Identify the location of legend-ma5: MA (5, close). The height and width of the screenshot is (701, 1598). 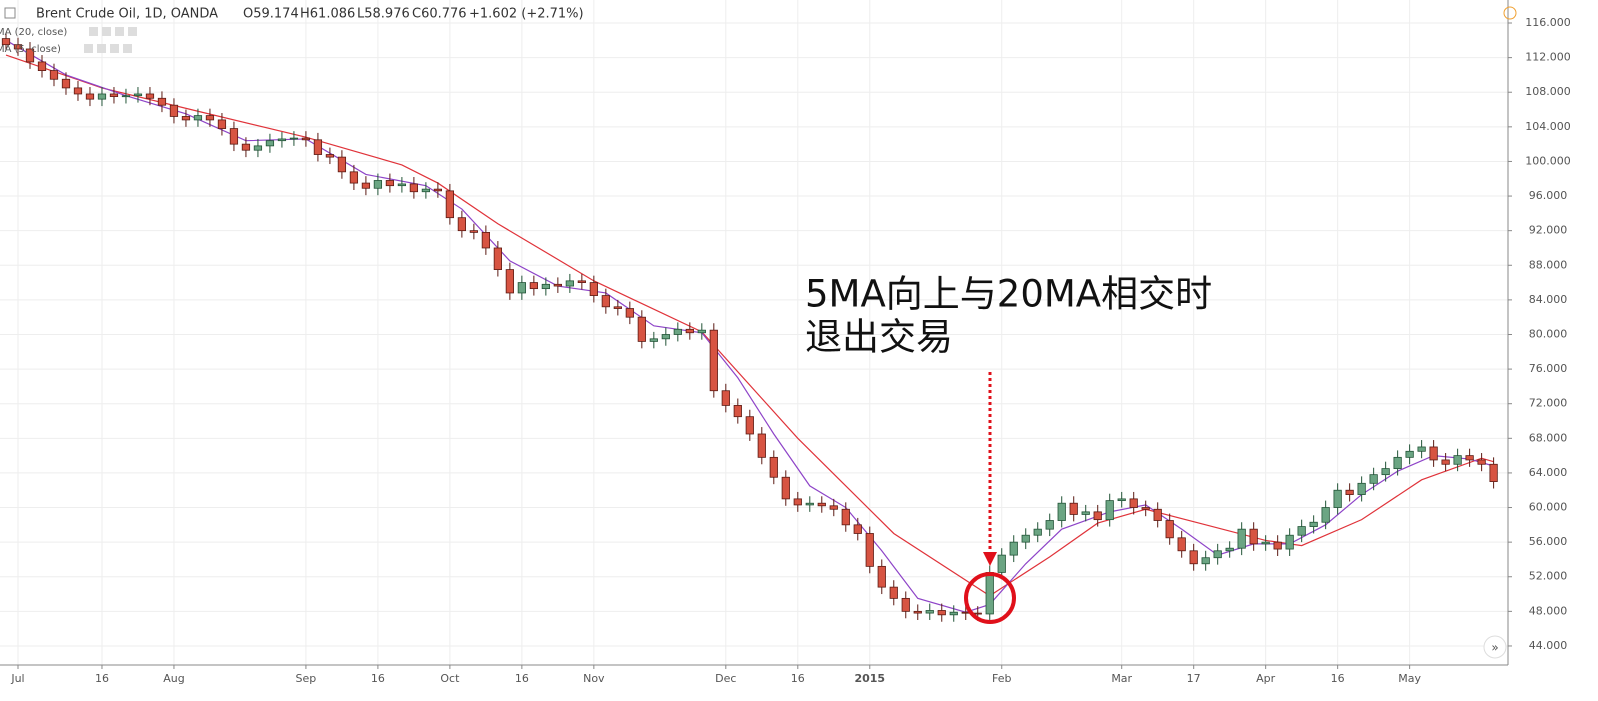
(30, 49).